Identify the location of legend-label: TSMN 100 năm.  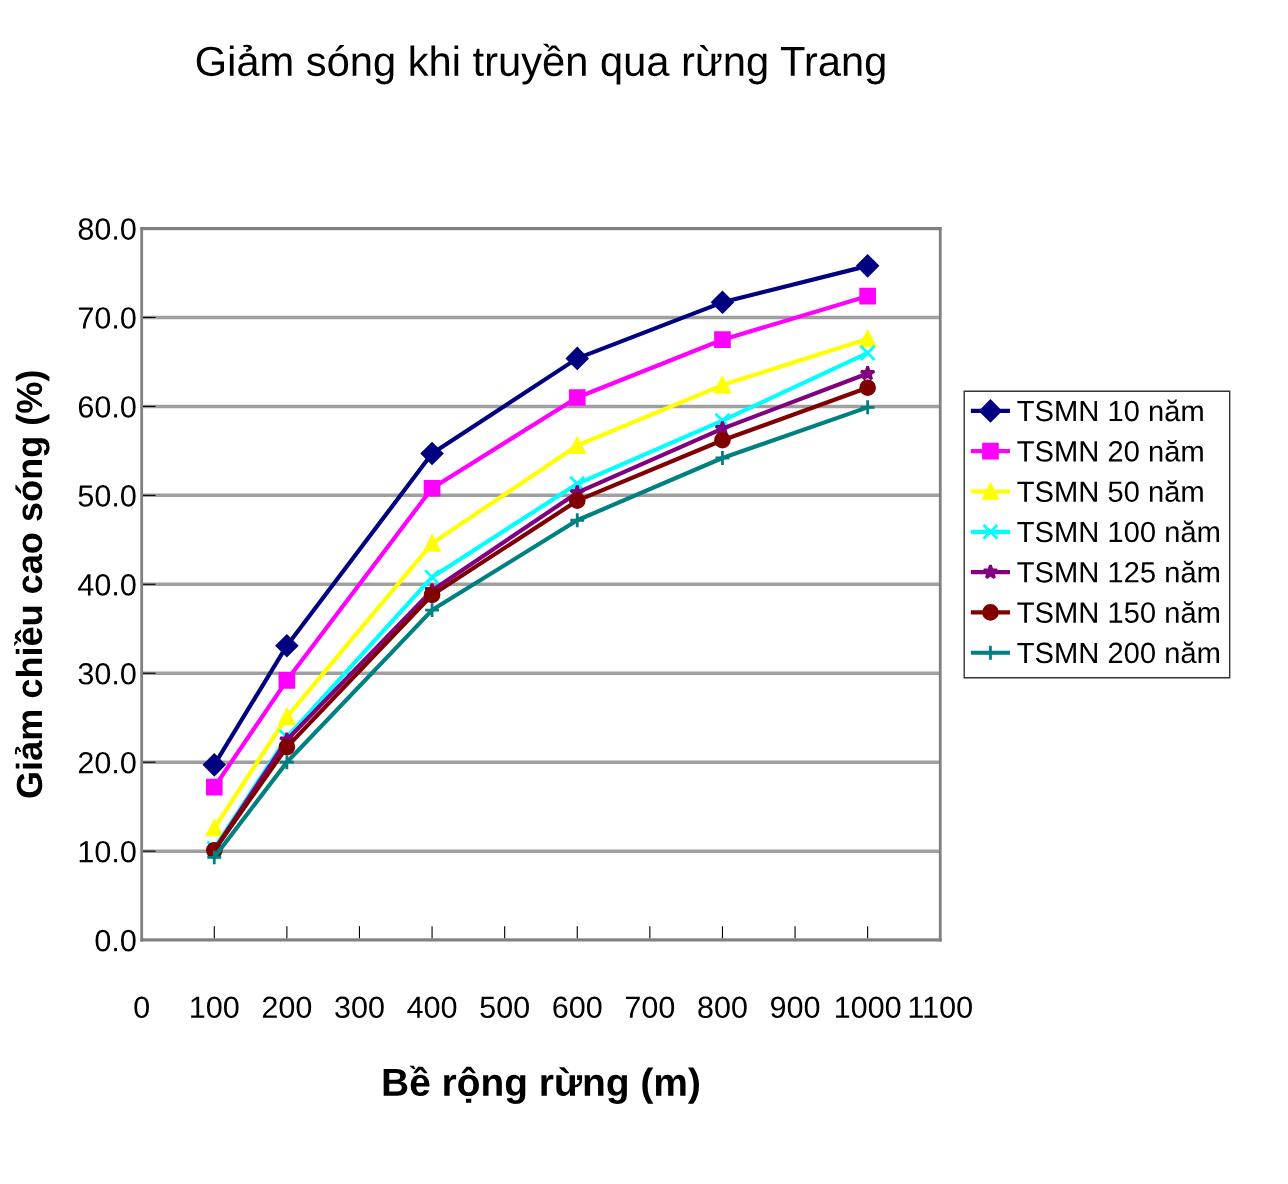
(1118, 531).